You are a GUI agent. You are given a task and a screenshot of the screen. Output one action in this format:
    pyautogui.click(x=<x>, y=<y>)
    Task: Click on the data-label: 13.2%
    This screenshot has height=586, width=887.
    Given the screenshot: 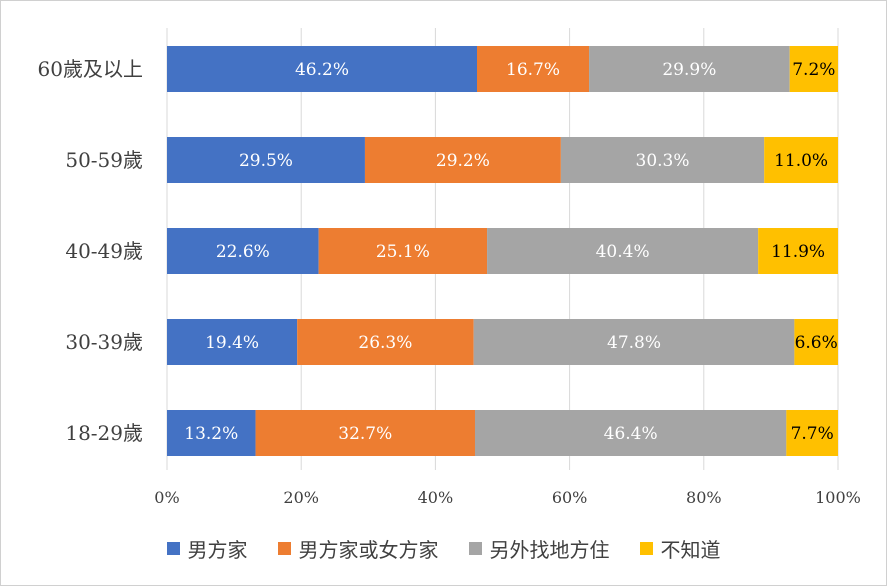 What is the action you would take?
    pyautogui.click(x=211, y=434)
    